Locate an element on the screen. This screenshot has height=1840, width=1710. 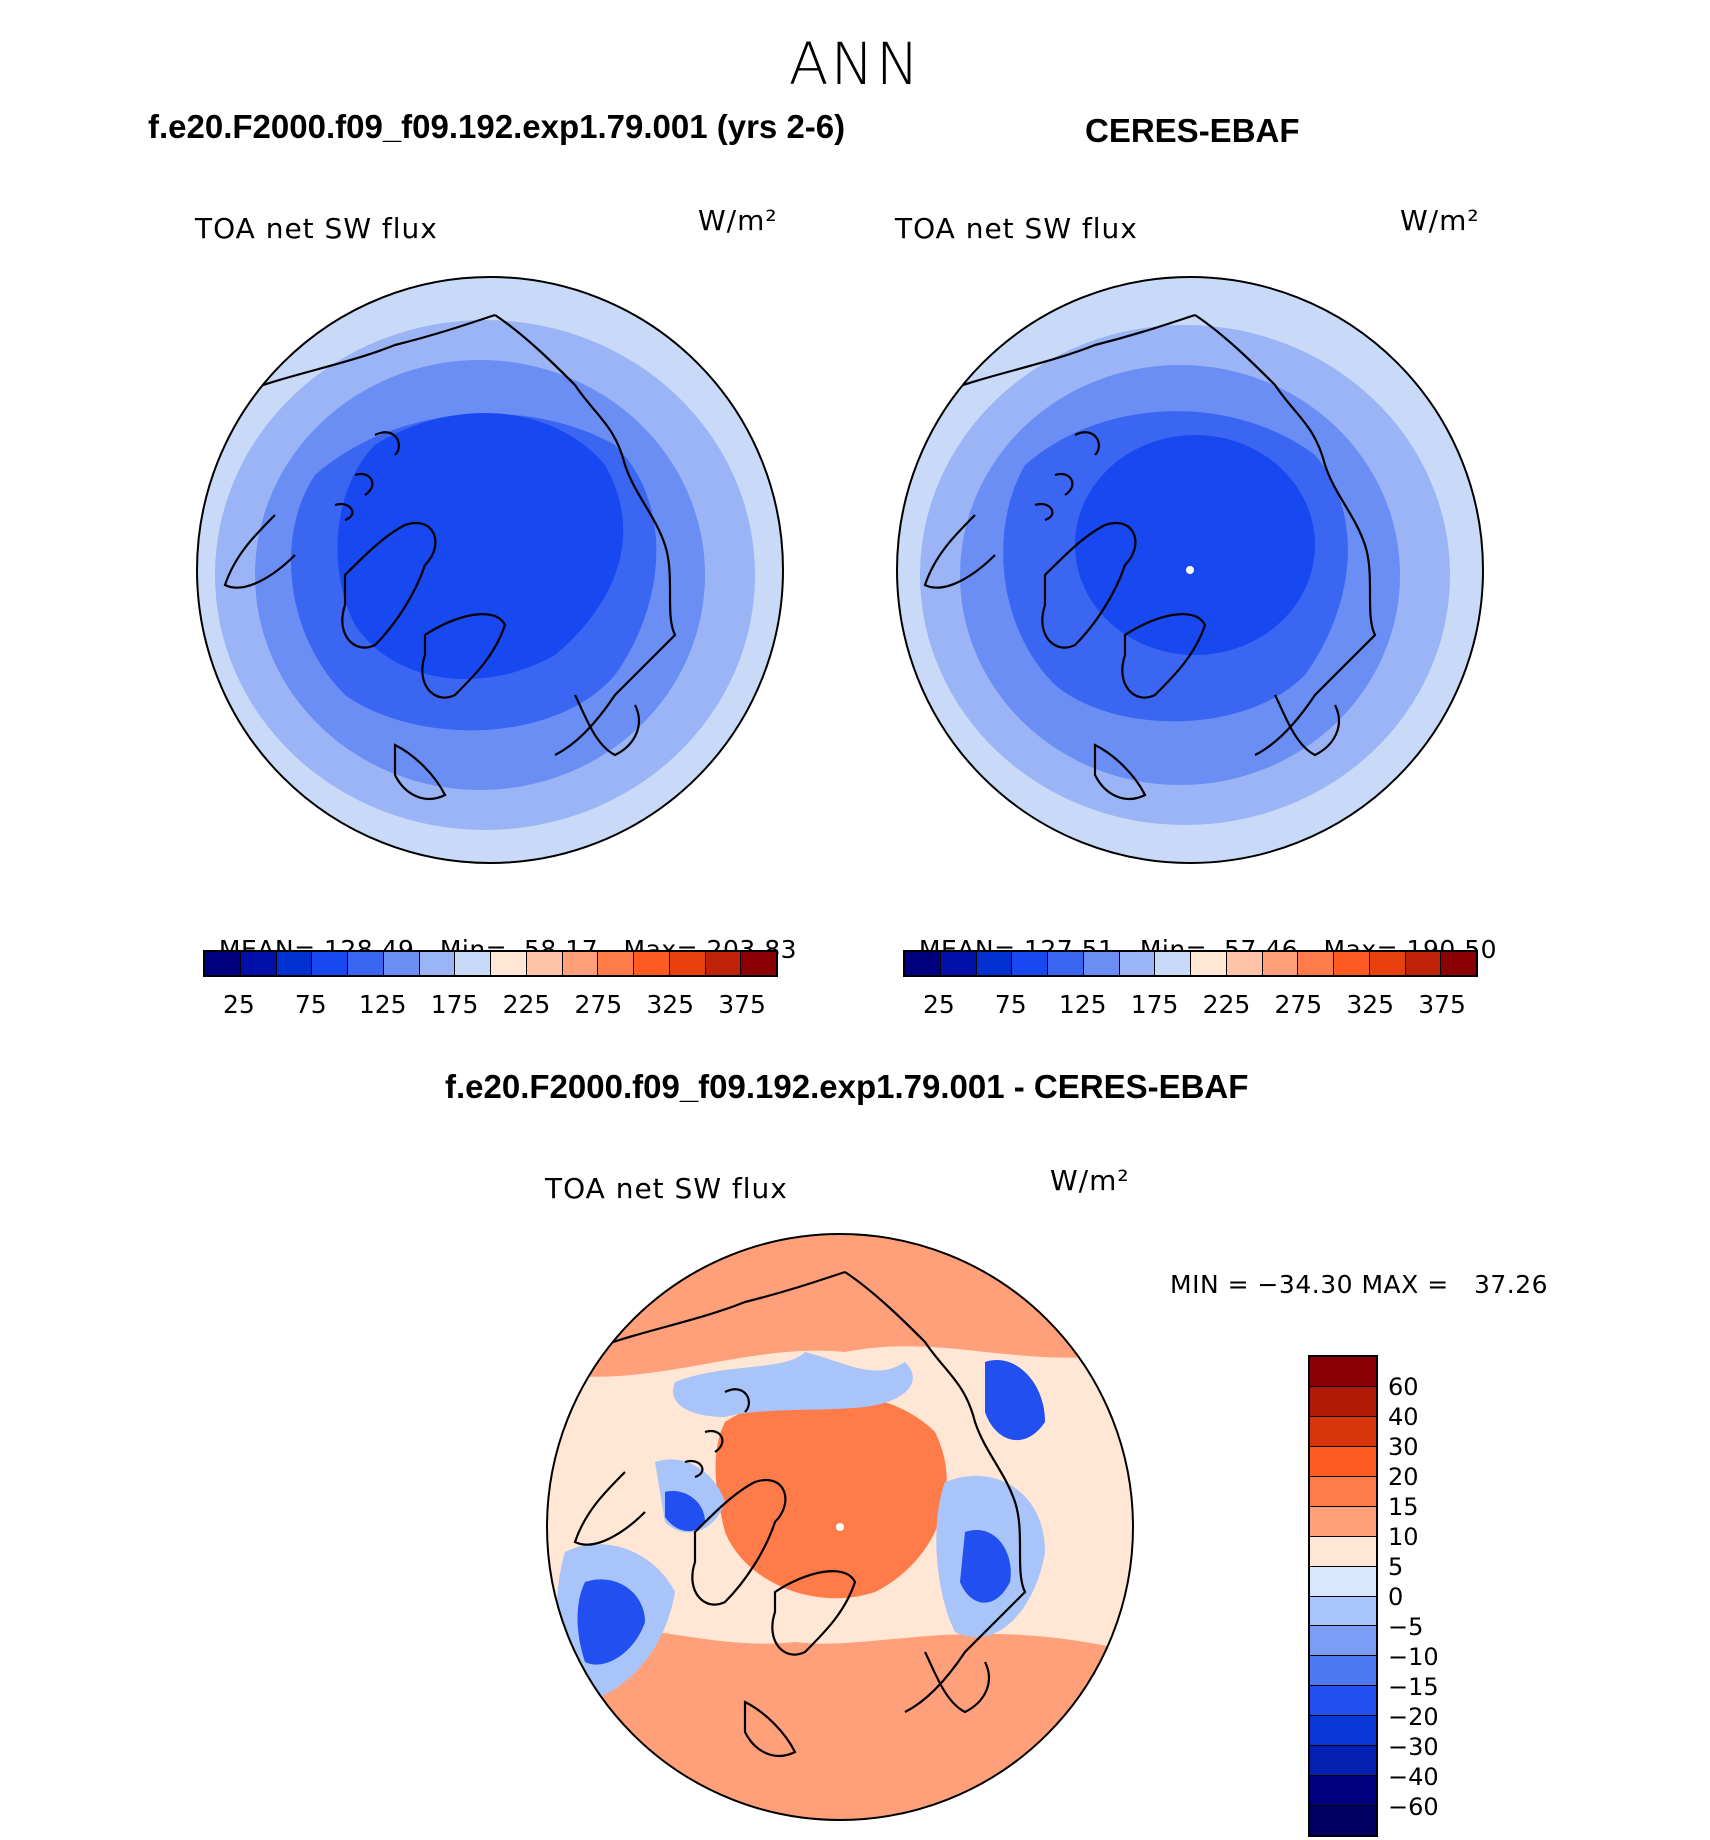
tick-label: 25 is located at coordinates (939, 1004).